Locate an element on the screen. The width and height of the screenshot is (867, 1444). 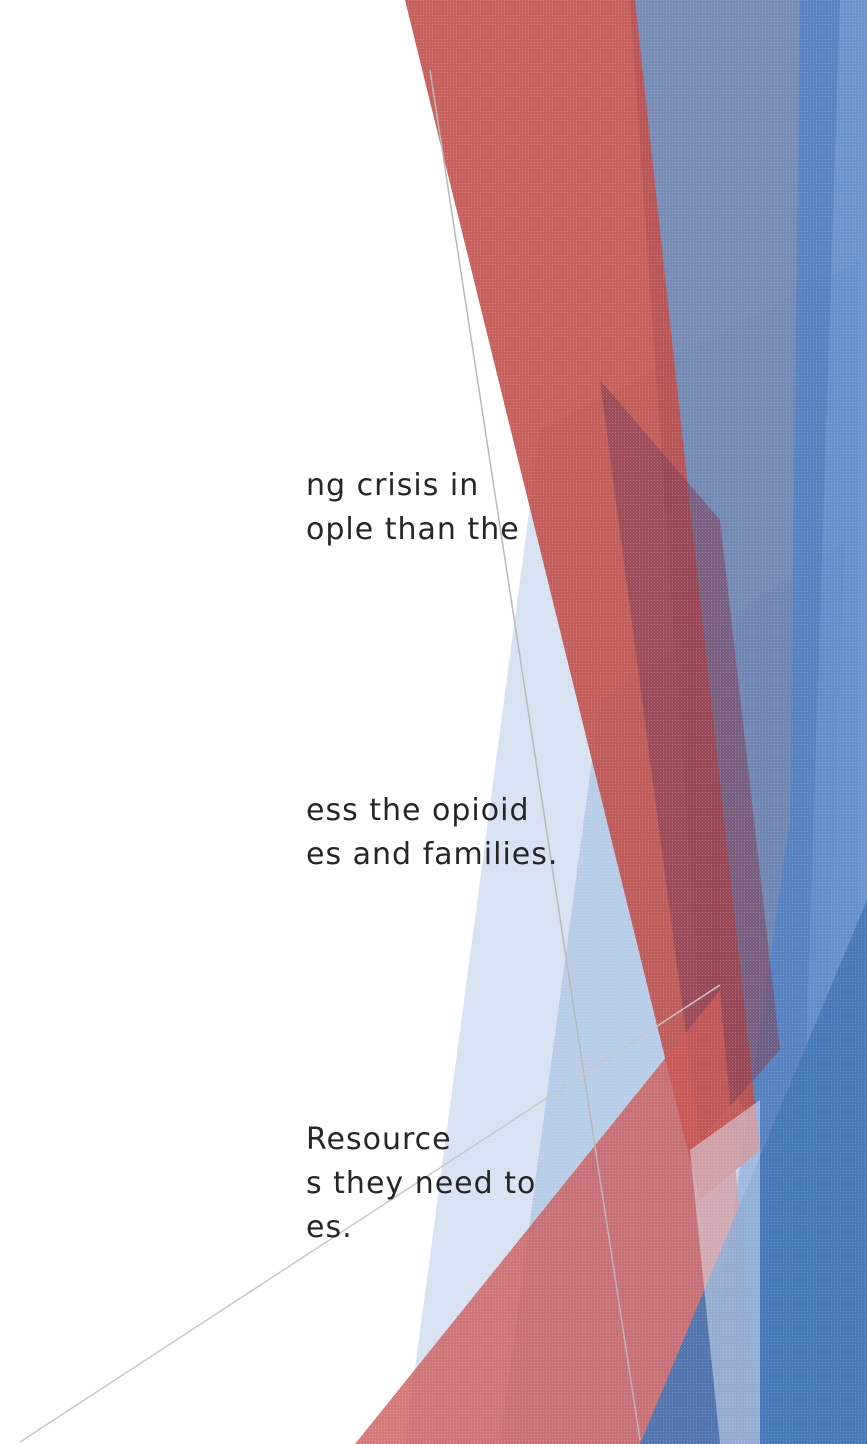
paragraph-1-line-1: ng crisis in is located at coordinates (393, 485).